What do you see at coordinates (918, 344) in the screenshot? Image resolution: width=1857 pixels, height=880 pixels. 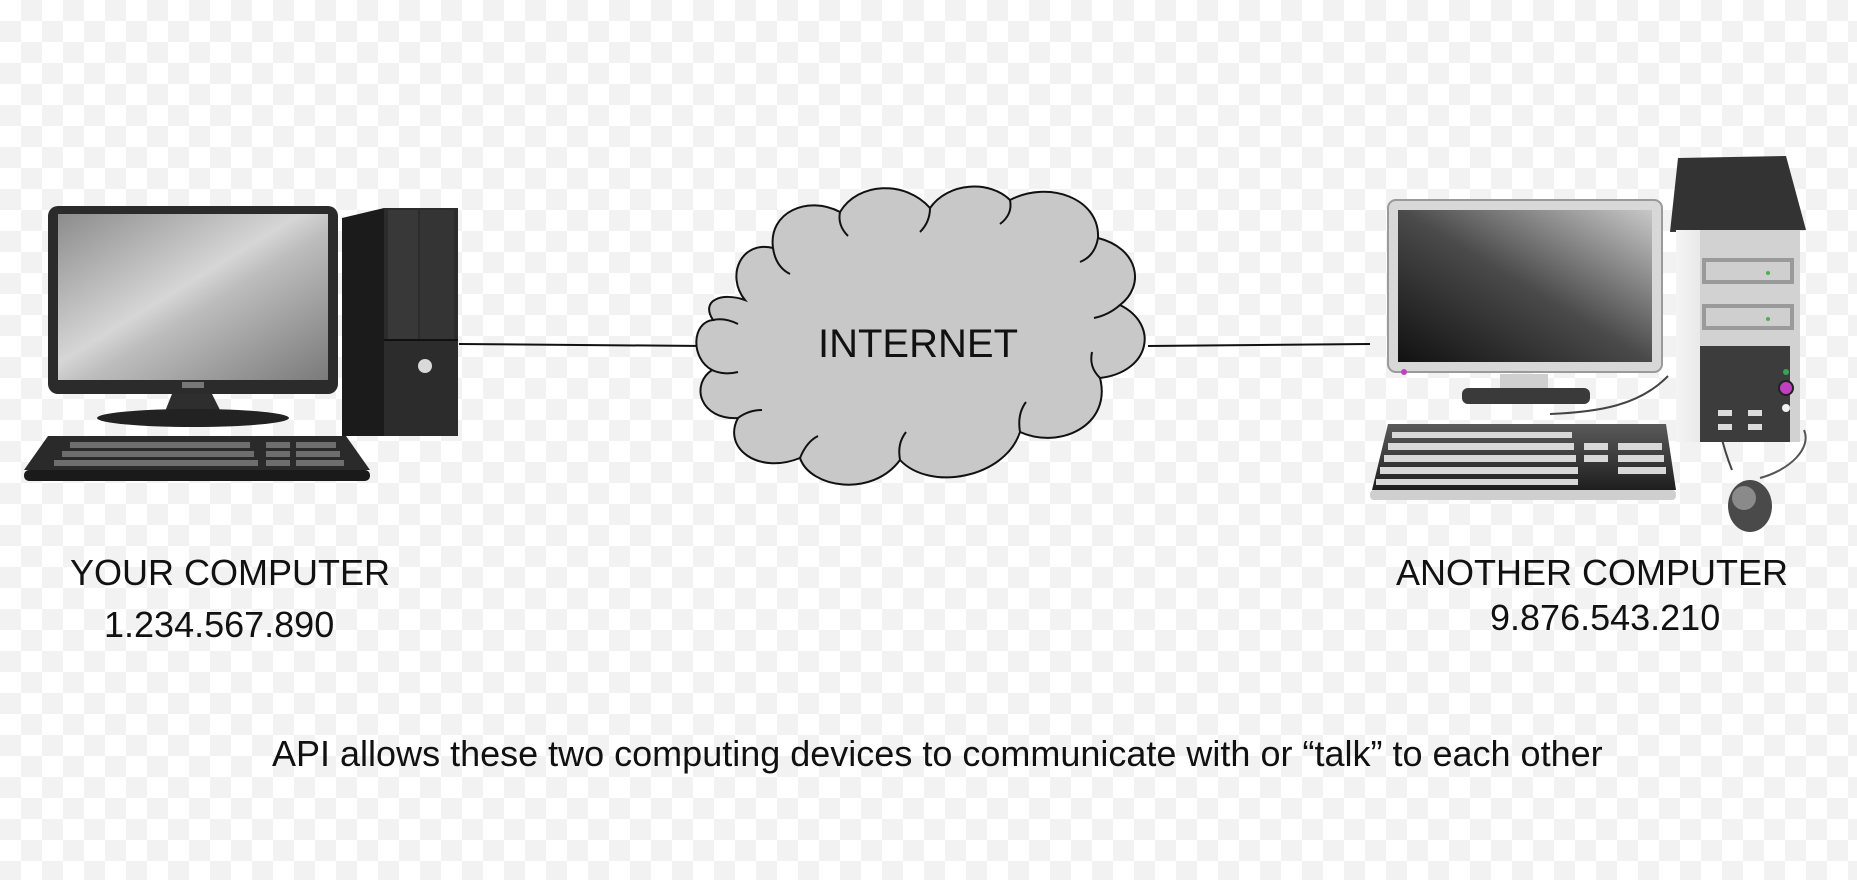 I see `internet-label: INTERNET` at bounding box center [918, 344].